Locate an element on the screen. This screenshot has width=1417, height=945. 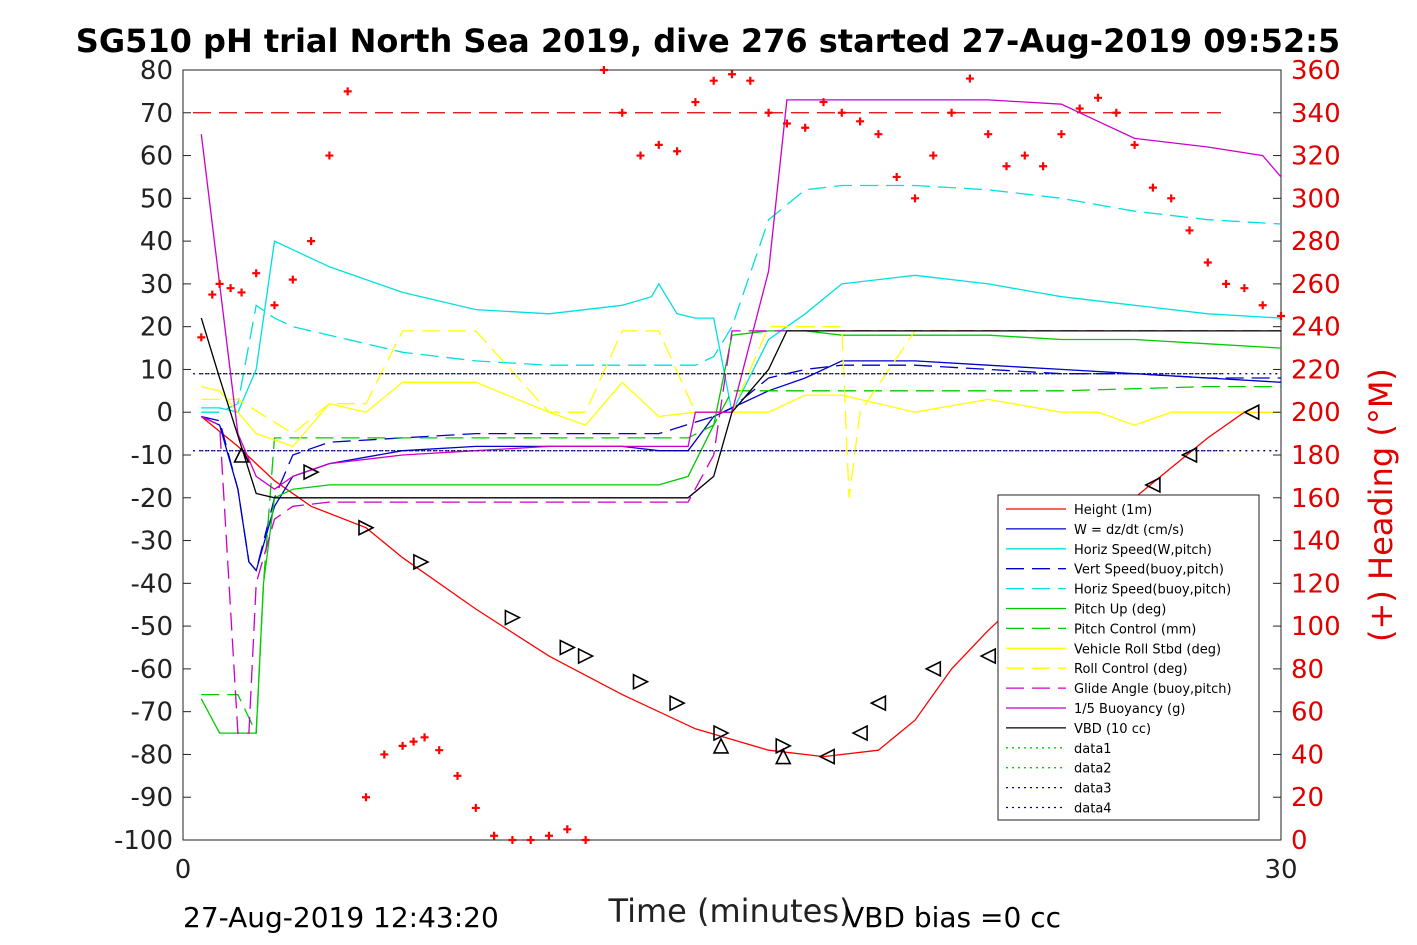
y-right-tick-label: 120 is located at coordinates (1316, 584).